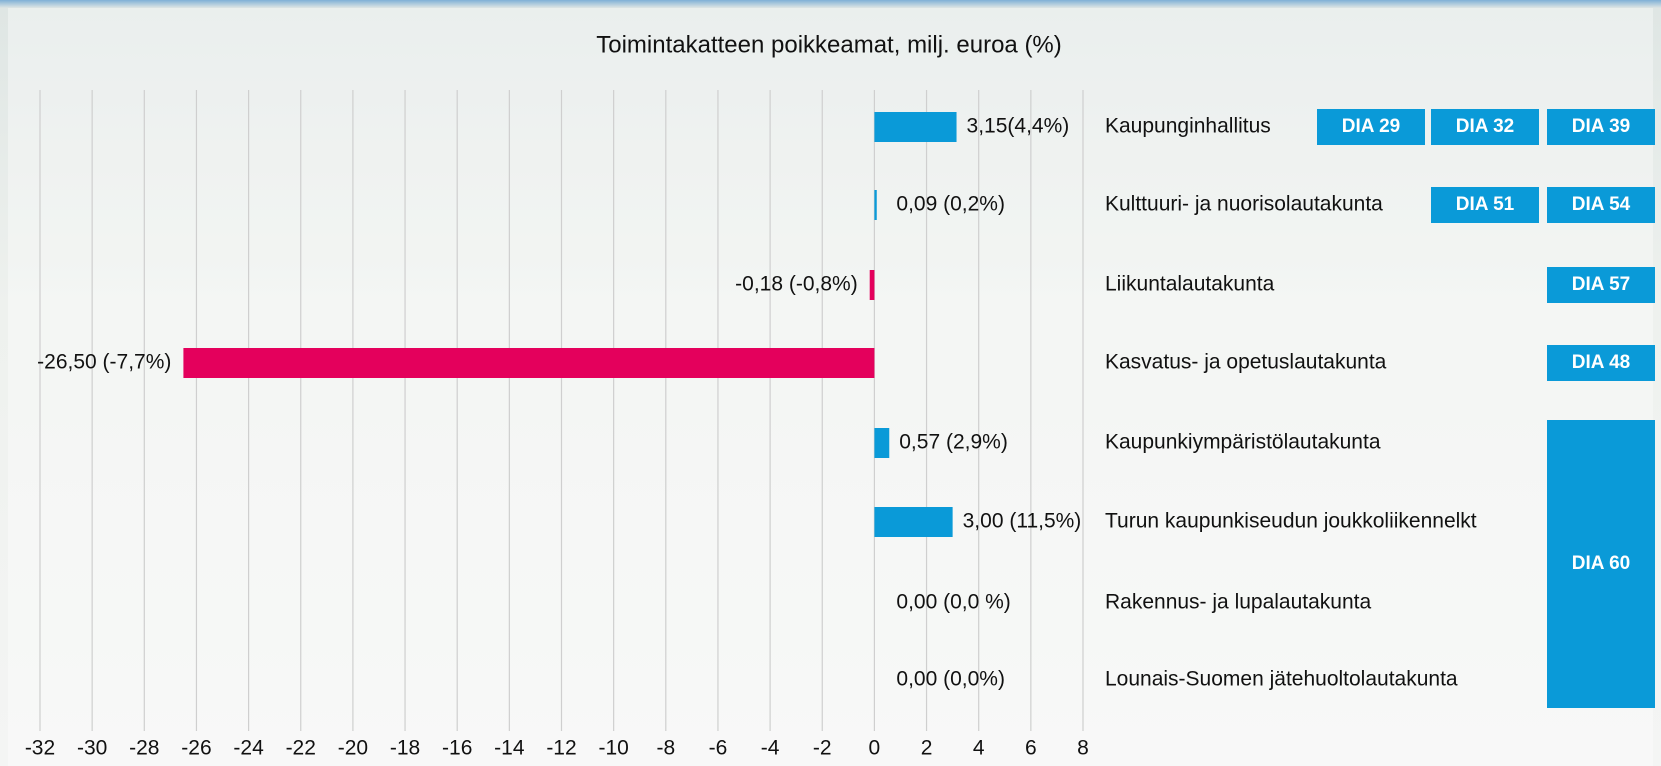 This screenshot has height=766, width=1661. What do you see at coordinates (950, 204) in the screenshot?
I see `value-label: 0,09 (0,2%)` at bounding box center [950, 204].